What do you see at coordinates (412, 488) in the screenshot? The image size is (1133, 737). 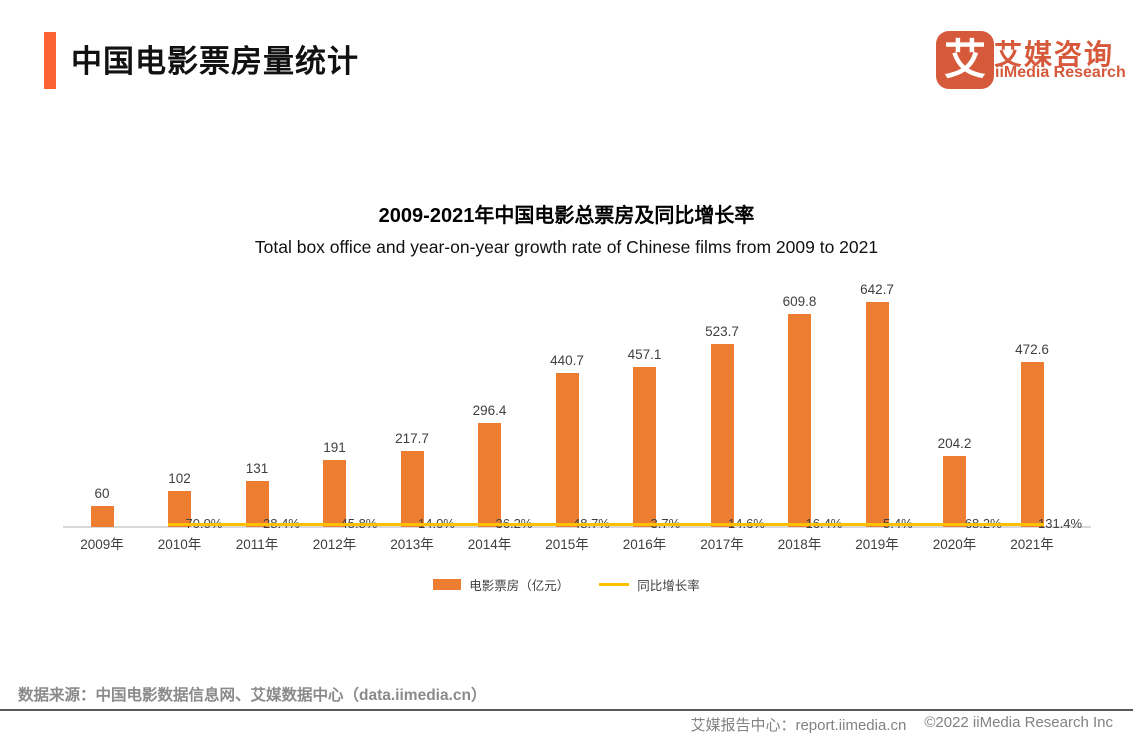 I see `bar-2013年` at bounding box center [412, 488].